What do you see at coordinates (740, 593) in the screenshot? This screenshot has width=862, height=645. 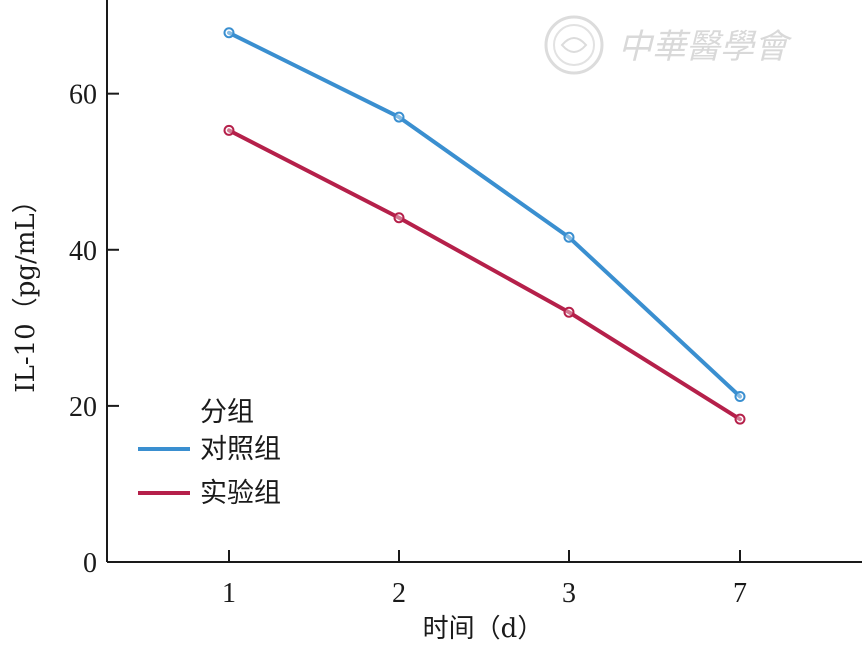 I see `x-tick-label: 7` at bounding box center [740, 593].